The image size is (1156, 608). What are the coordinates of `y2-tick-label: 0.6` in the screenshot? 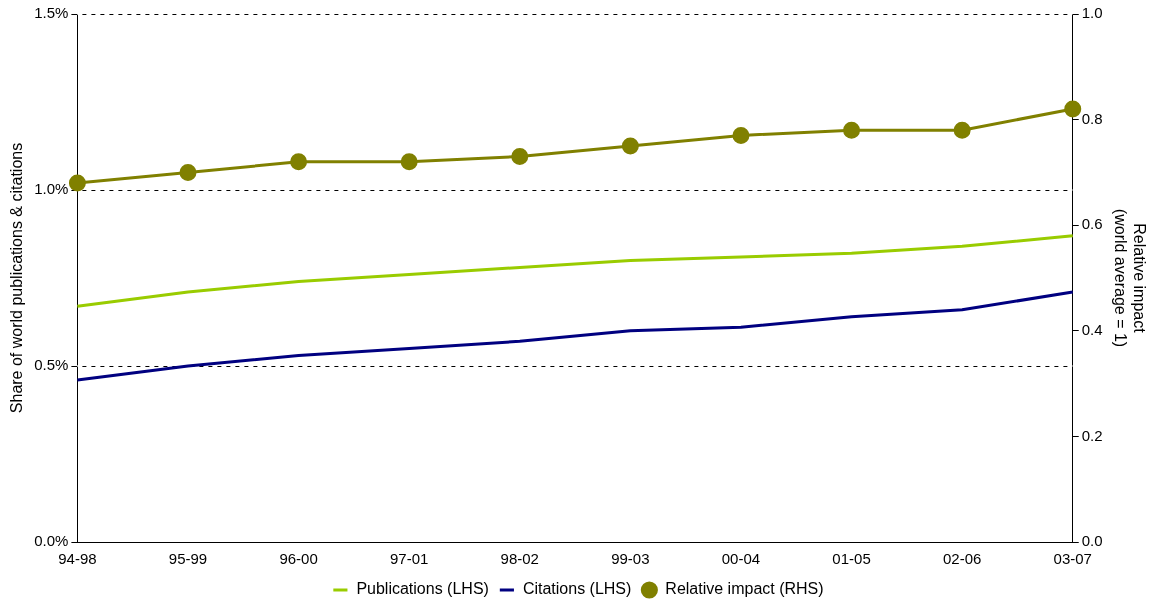 It's located at (1092, 224).